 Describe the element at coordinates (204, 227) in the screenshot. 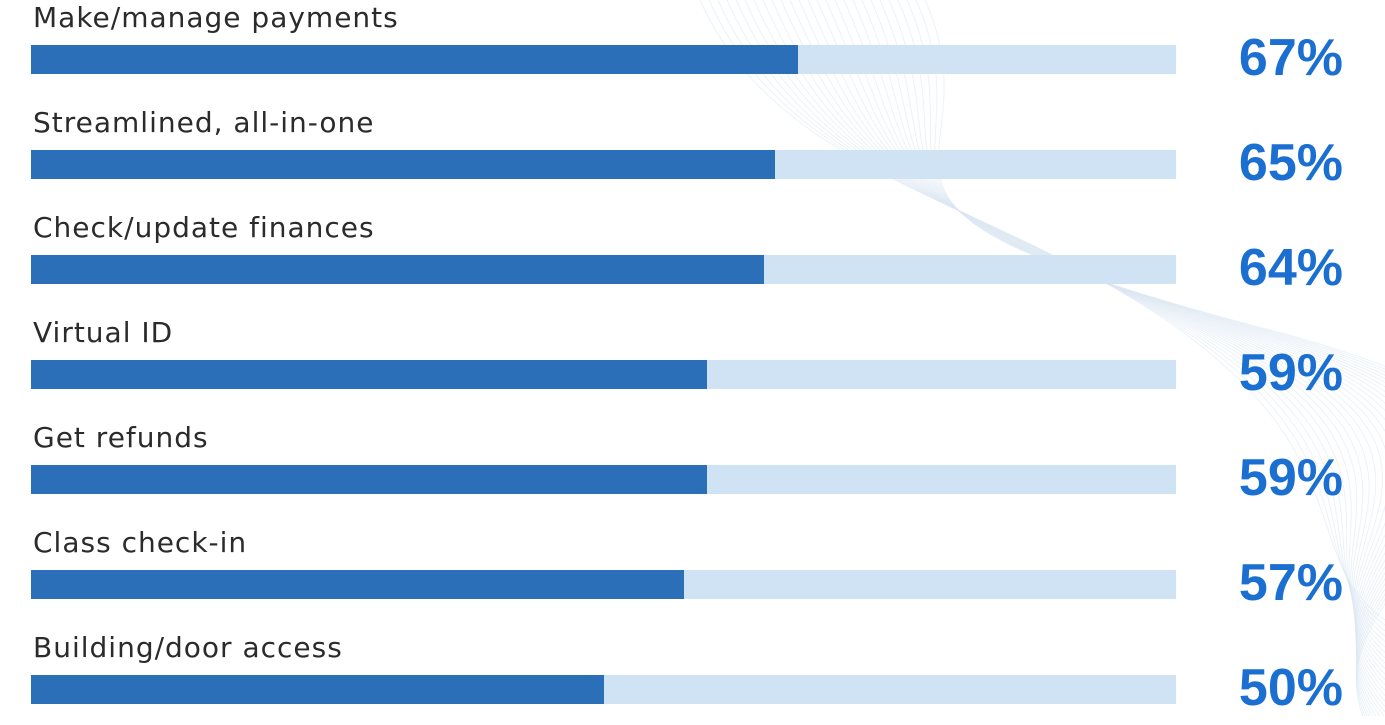

I see `bar-category-label: Check/update finances` at that location.